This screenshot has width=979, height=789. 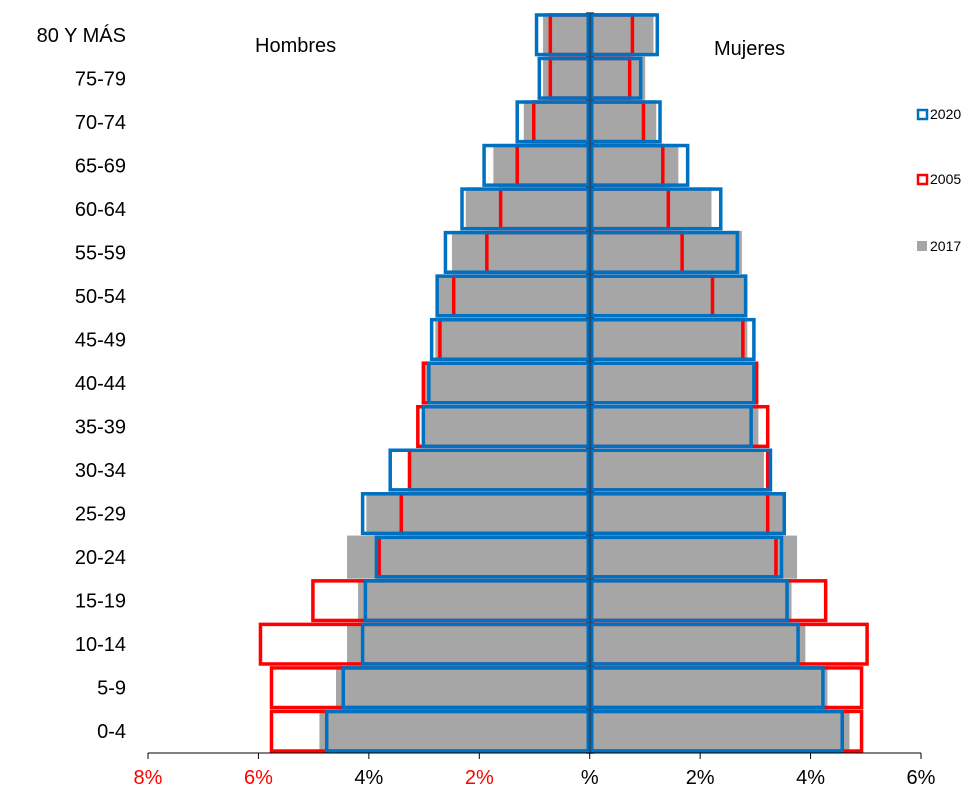 I want to click on category-label: 70-74, so click(x=100, y=123).